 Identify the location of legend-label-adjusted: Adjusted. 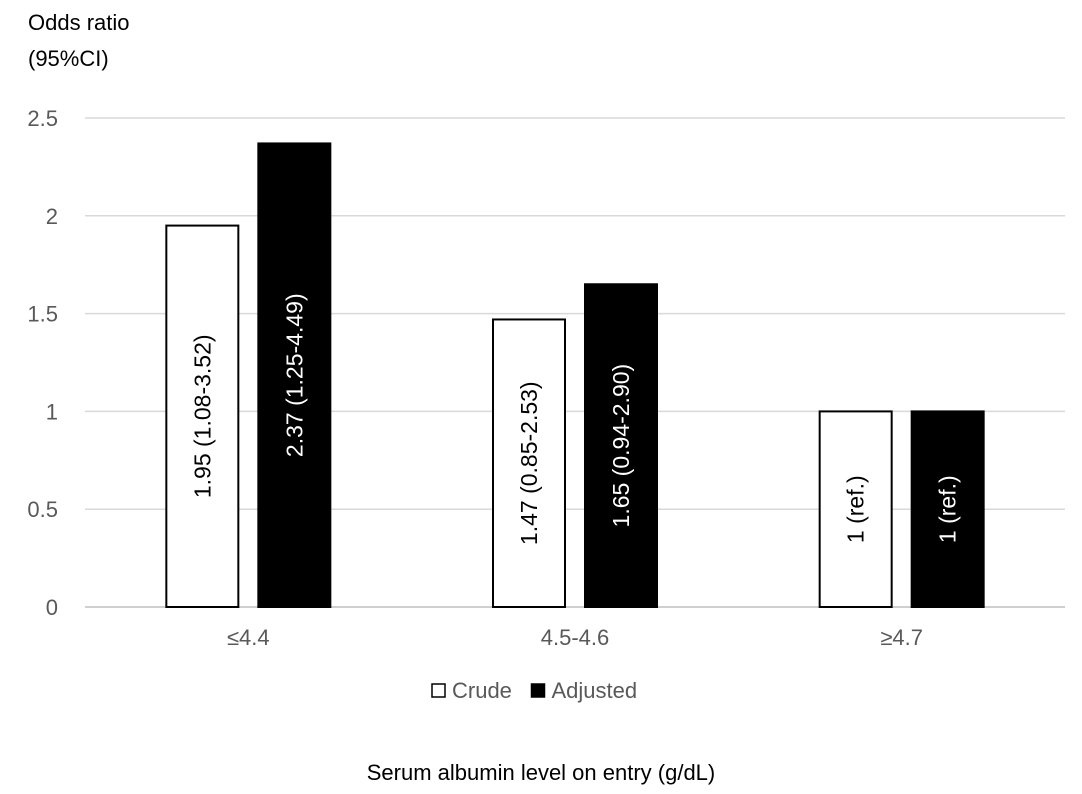
(595, 690).